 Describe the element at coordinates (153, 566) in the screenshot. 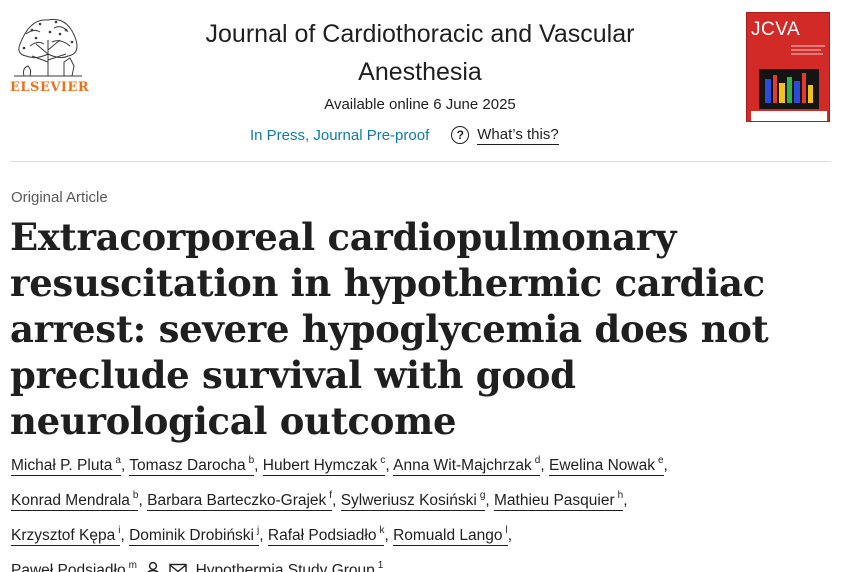

I see `person-icon` at that location.